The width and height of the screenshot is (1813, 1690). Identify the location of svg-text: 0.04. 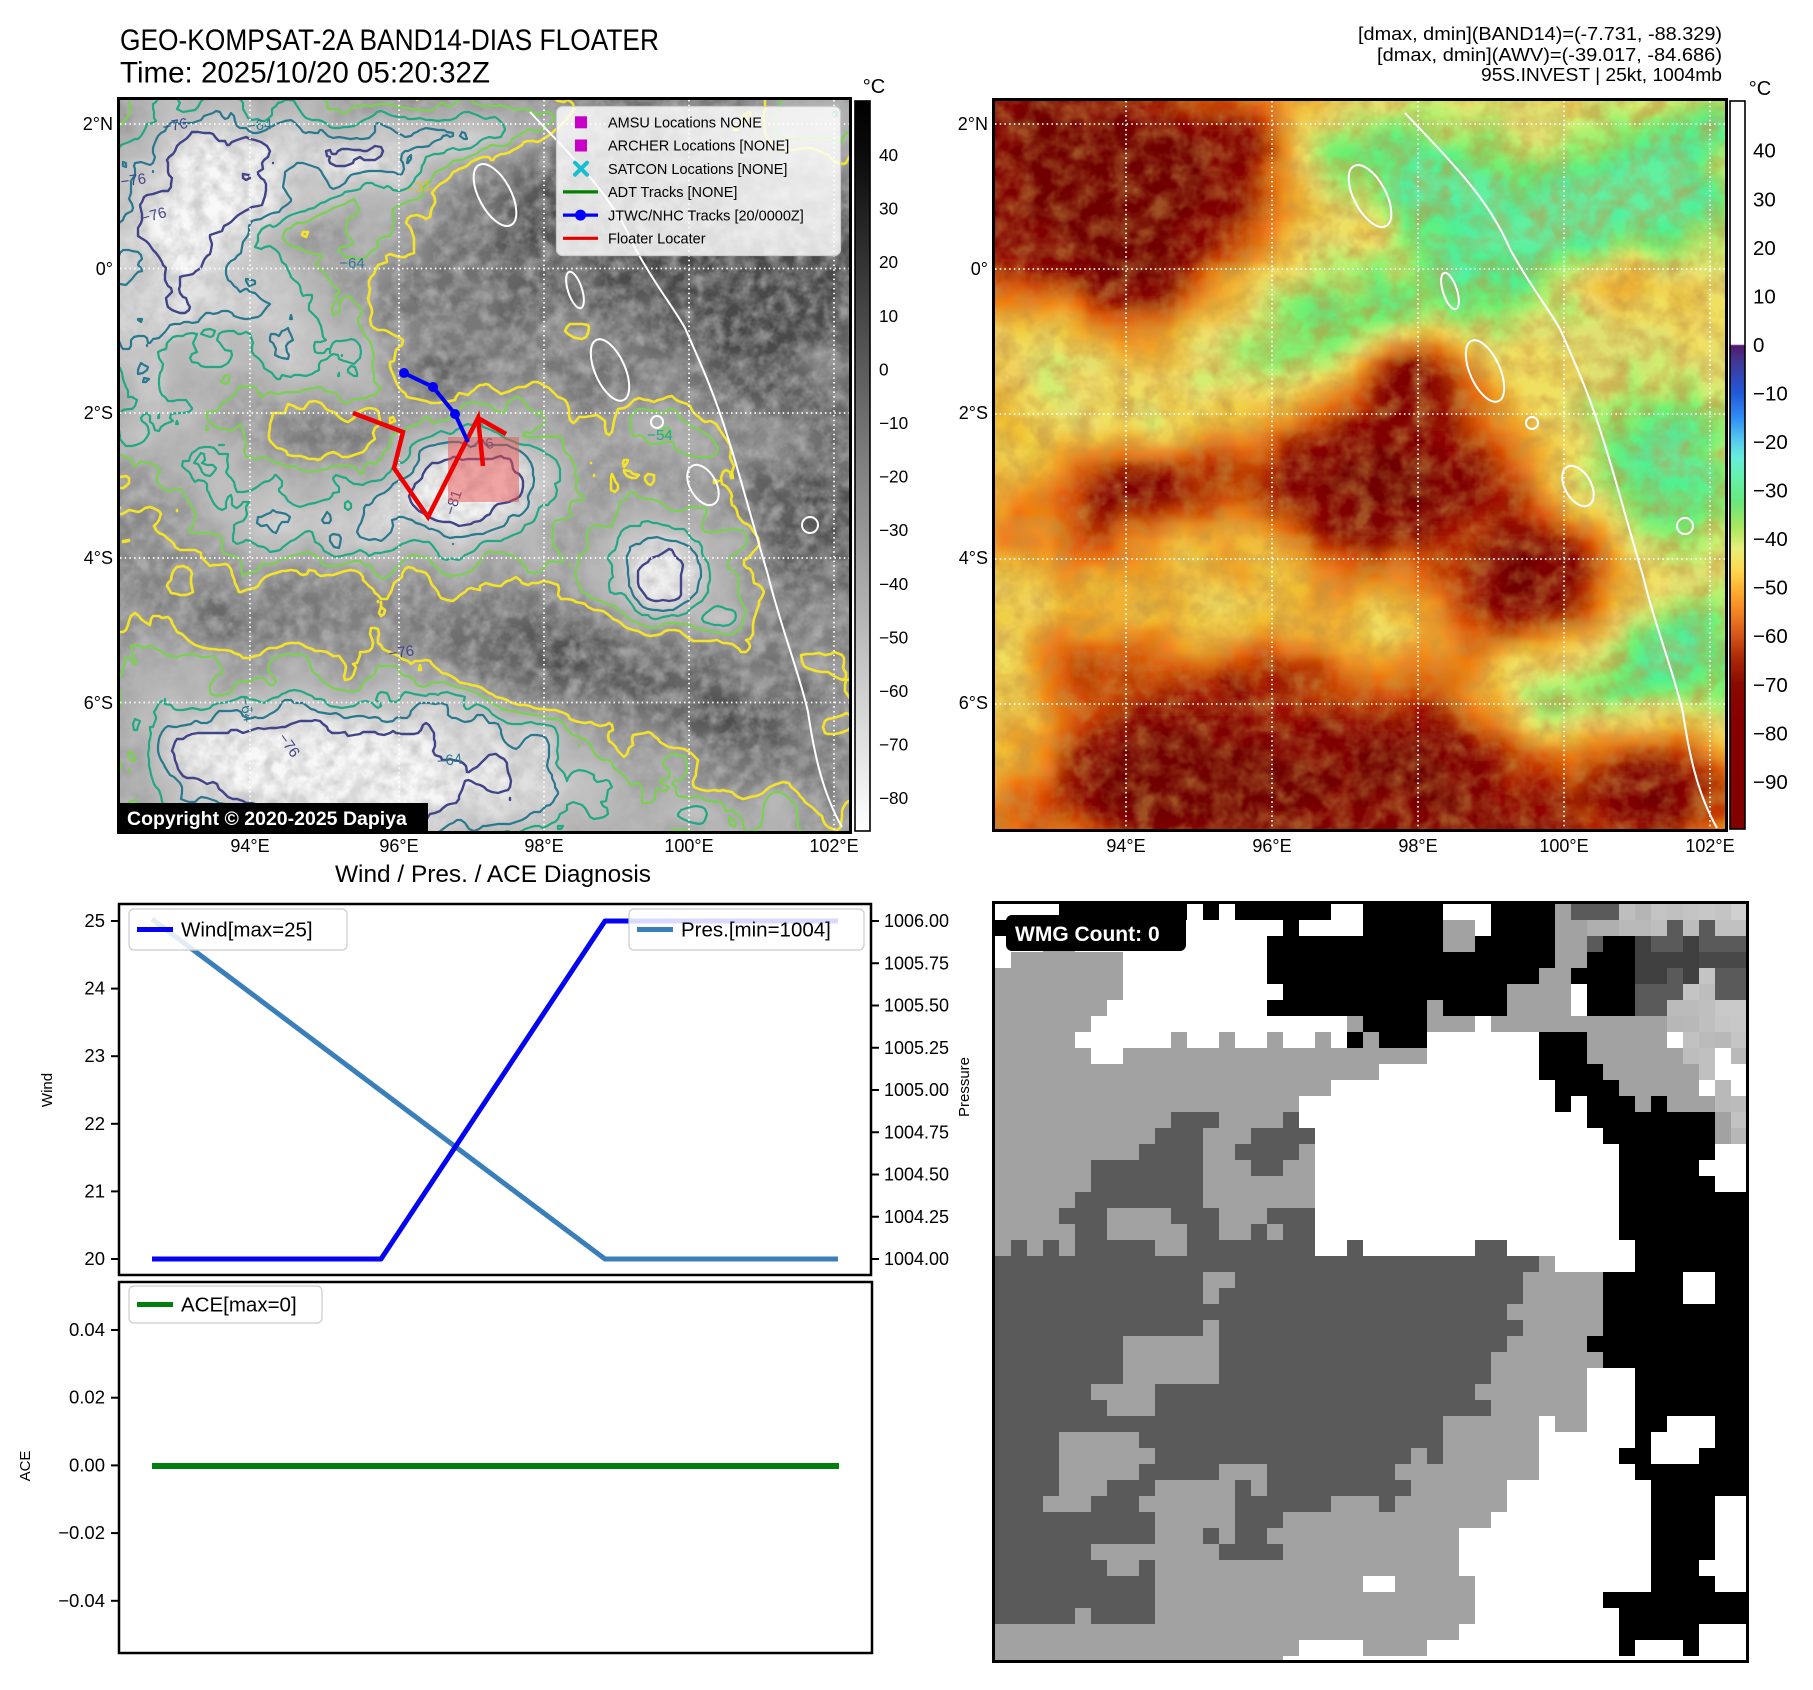
(87, 1329).